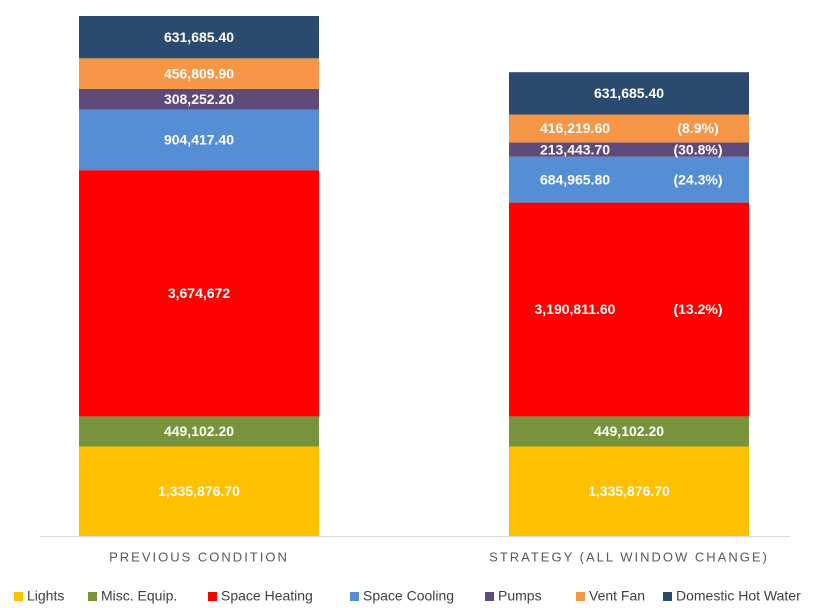  What do you see at coordinates (575, 179) in the screenshot?
I see `data-label: 684,965.80` at bounding box center [575, 179].